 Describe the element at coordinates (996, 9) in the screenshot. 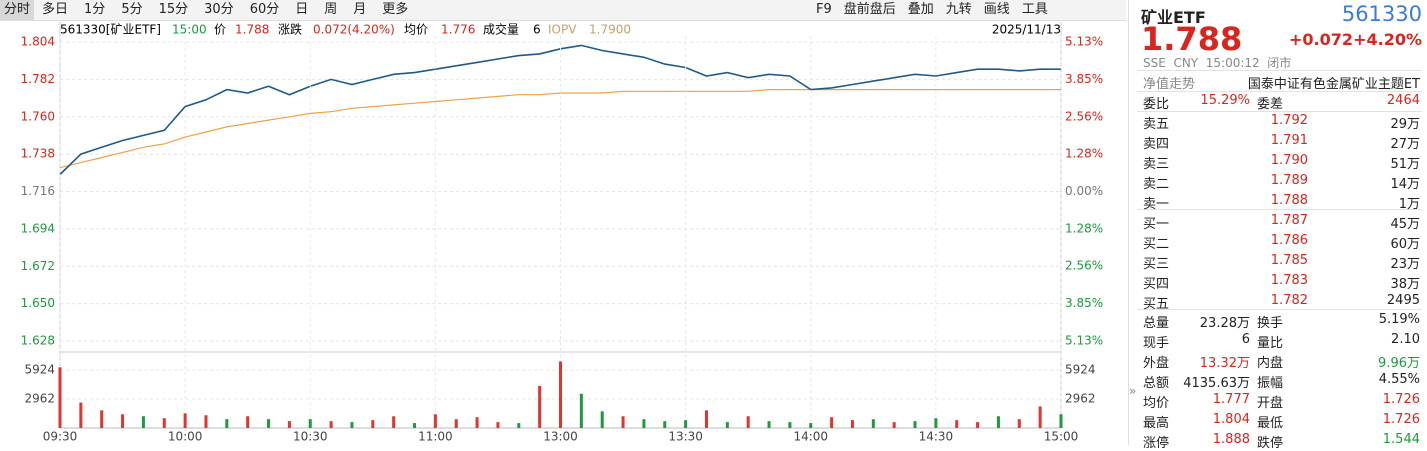

I see `tool-button: 画线` at that location.